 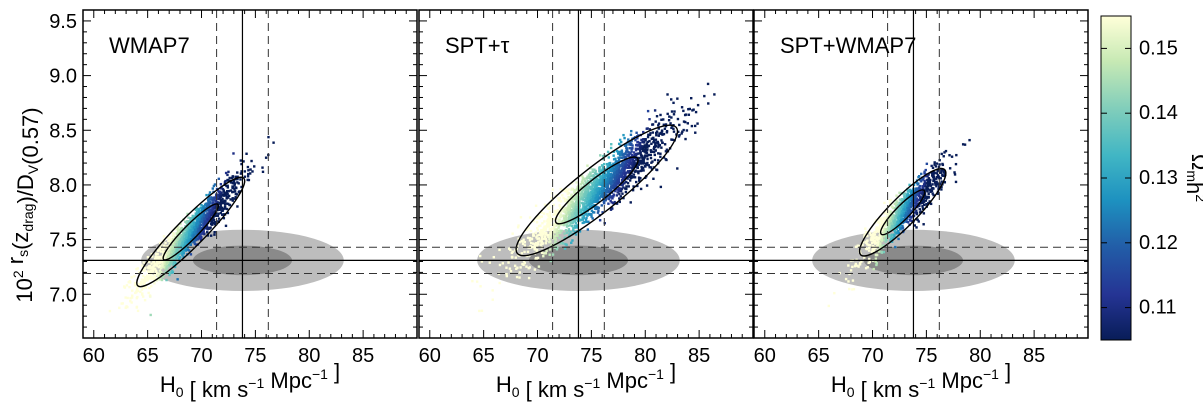 What do you see at coordinates (591, 356) in the screenshot?
I see `x-tick-label: 75` at bounding box center [591, 356].